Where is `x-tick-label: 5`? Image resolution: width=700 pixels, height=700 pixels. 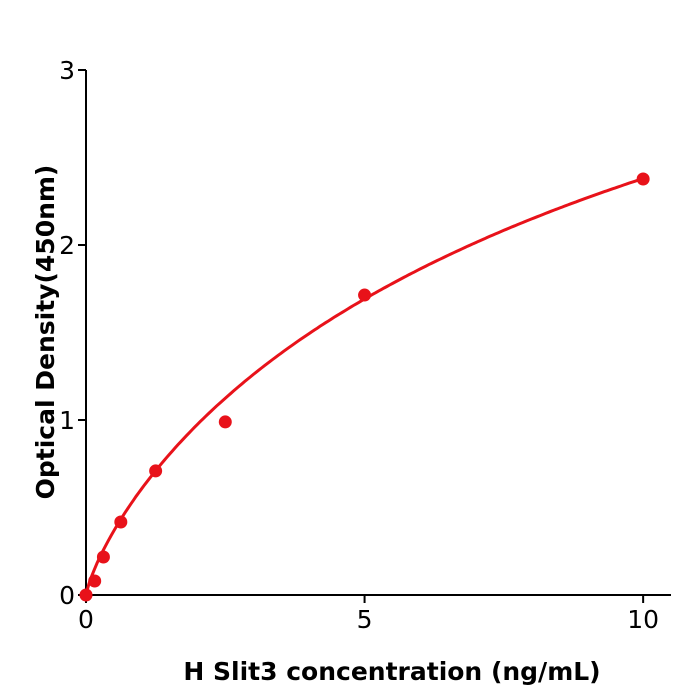 x-tick-label: 5 is located at coordinates (365, 619).